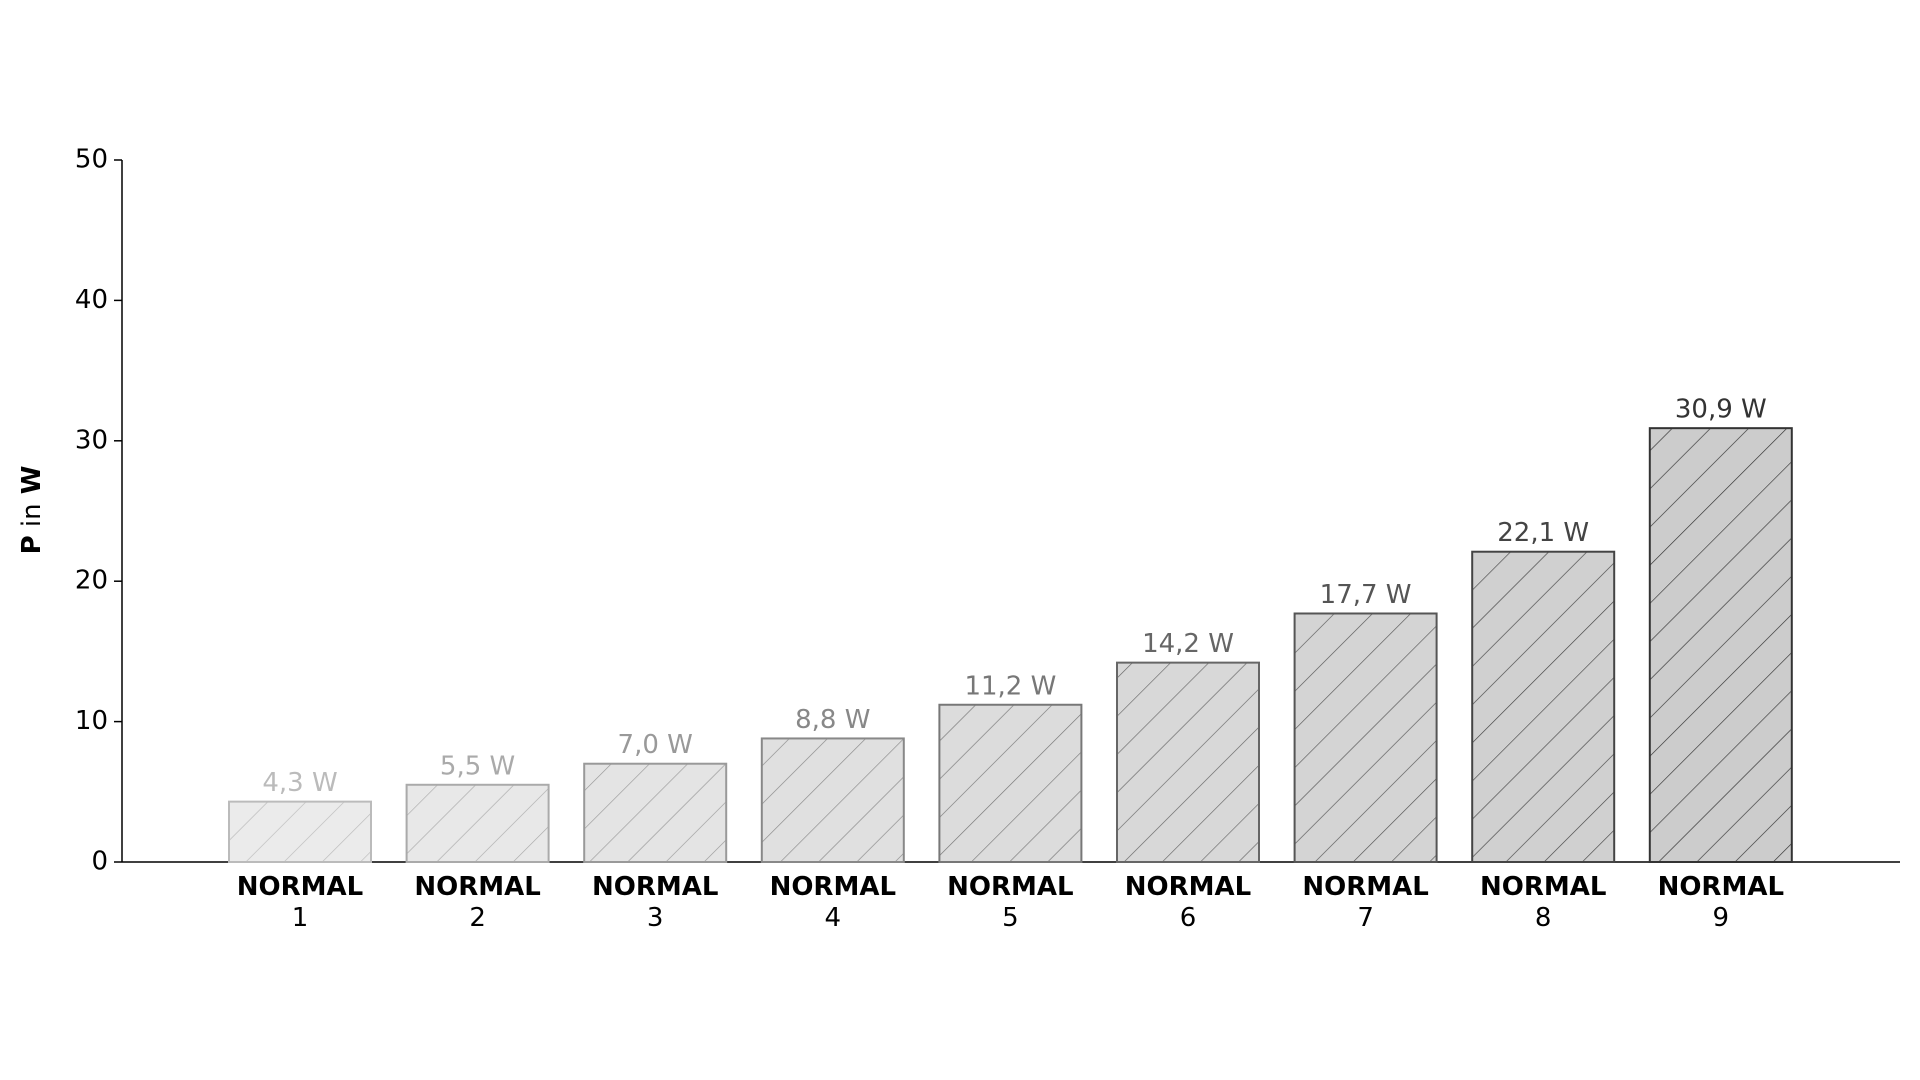  I want to click on value-label: 4,3 W, so click(299, 783).